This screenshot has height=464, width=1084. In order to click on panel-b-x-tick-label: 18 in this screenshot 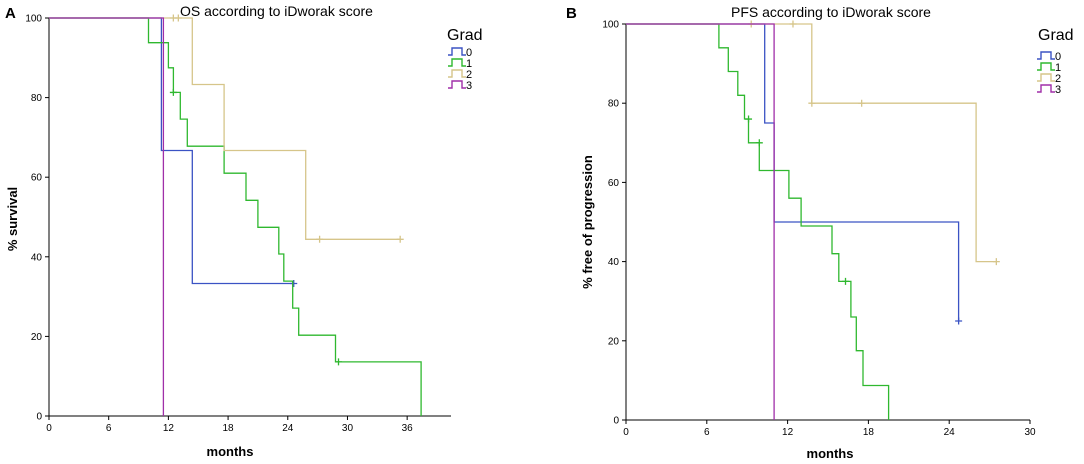, I will do `click(869, 432)`.